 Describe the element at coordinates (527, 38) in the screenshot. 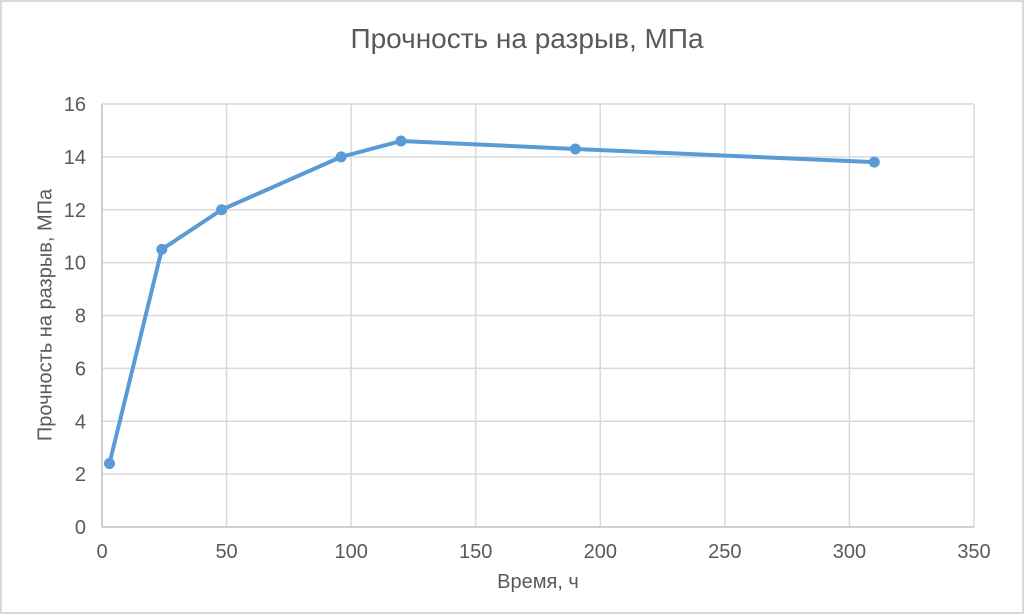

I see `chart-title: Прочность на разрыв, МПа` at that location.